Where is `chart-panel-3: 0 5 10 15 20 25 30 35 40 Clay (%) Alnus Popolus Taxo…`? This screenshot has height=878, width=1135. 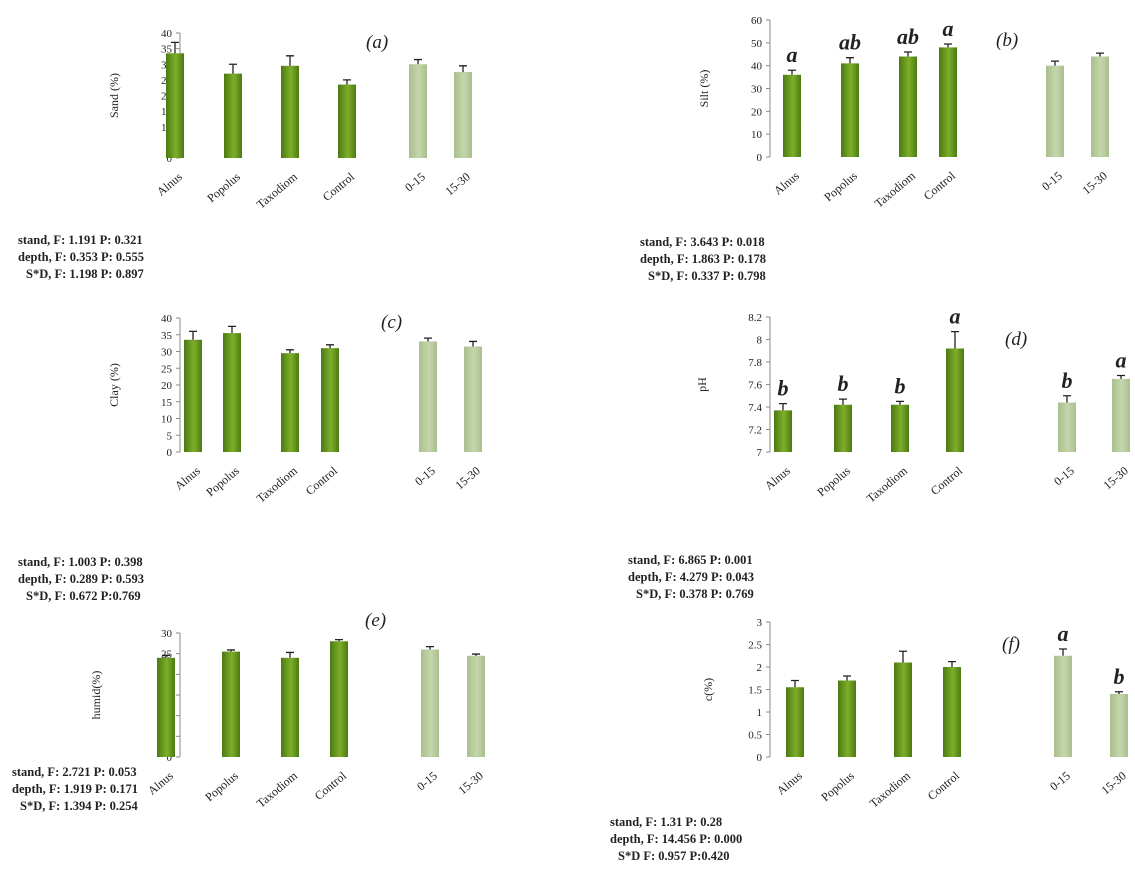
chart-panel-3: 0 5 10 15 20 25 30 35 40 Clay (%) Alnus Popolus Taxo… is located at coordinates (250, 457).